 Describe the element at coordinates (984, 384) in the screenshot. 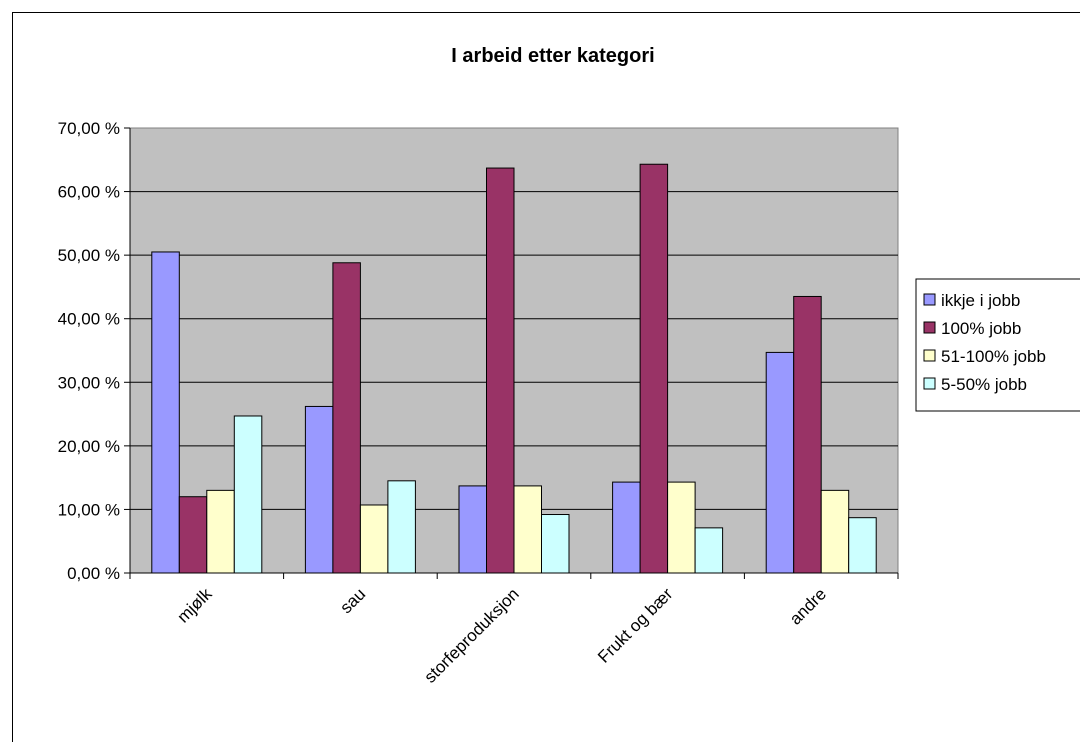

I see `legend-label: 5-50% jobb` at that location.